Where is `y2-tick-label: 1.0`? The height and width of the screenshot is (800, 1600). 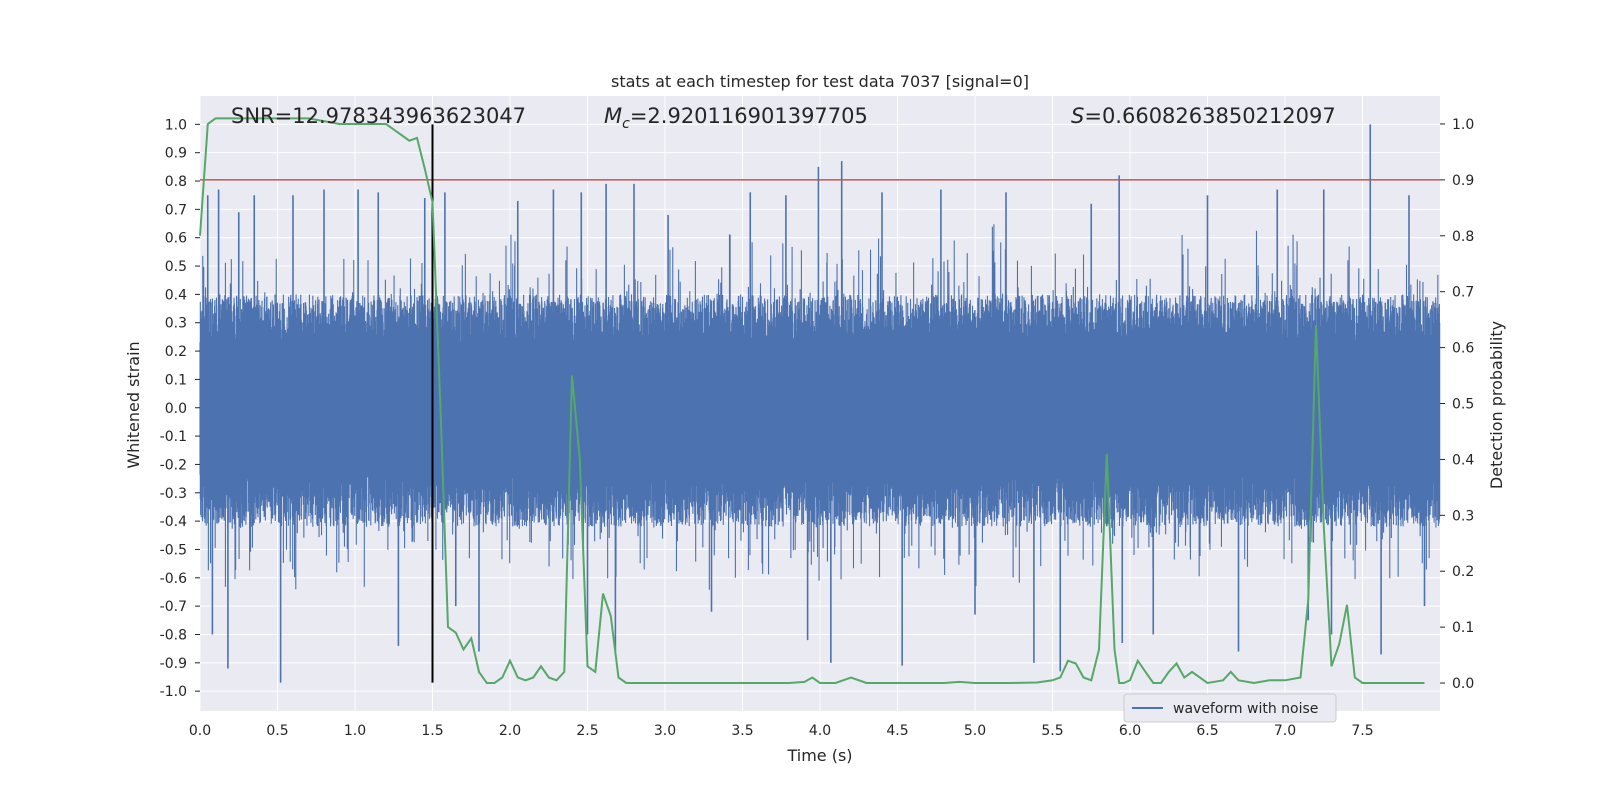 y2-tick-label: 1.0 is located at coordinates (1463, 125).